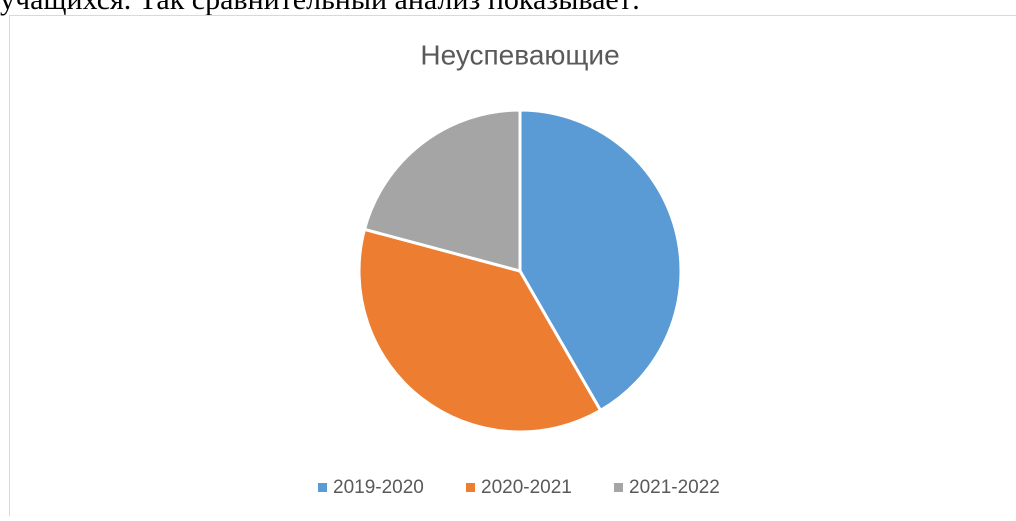  What do you see at coordinates (526, 487) in the screenshot?
I see `legend-label: 2020-2021` at bounding box center [526, 487].